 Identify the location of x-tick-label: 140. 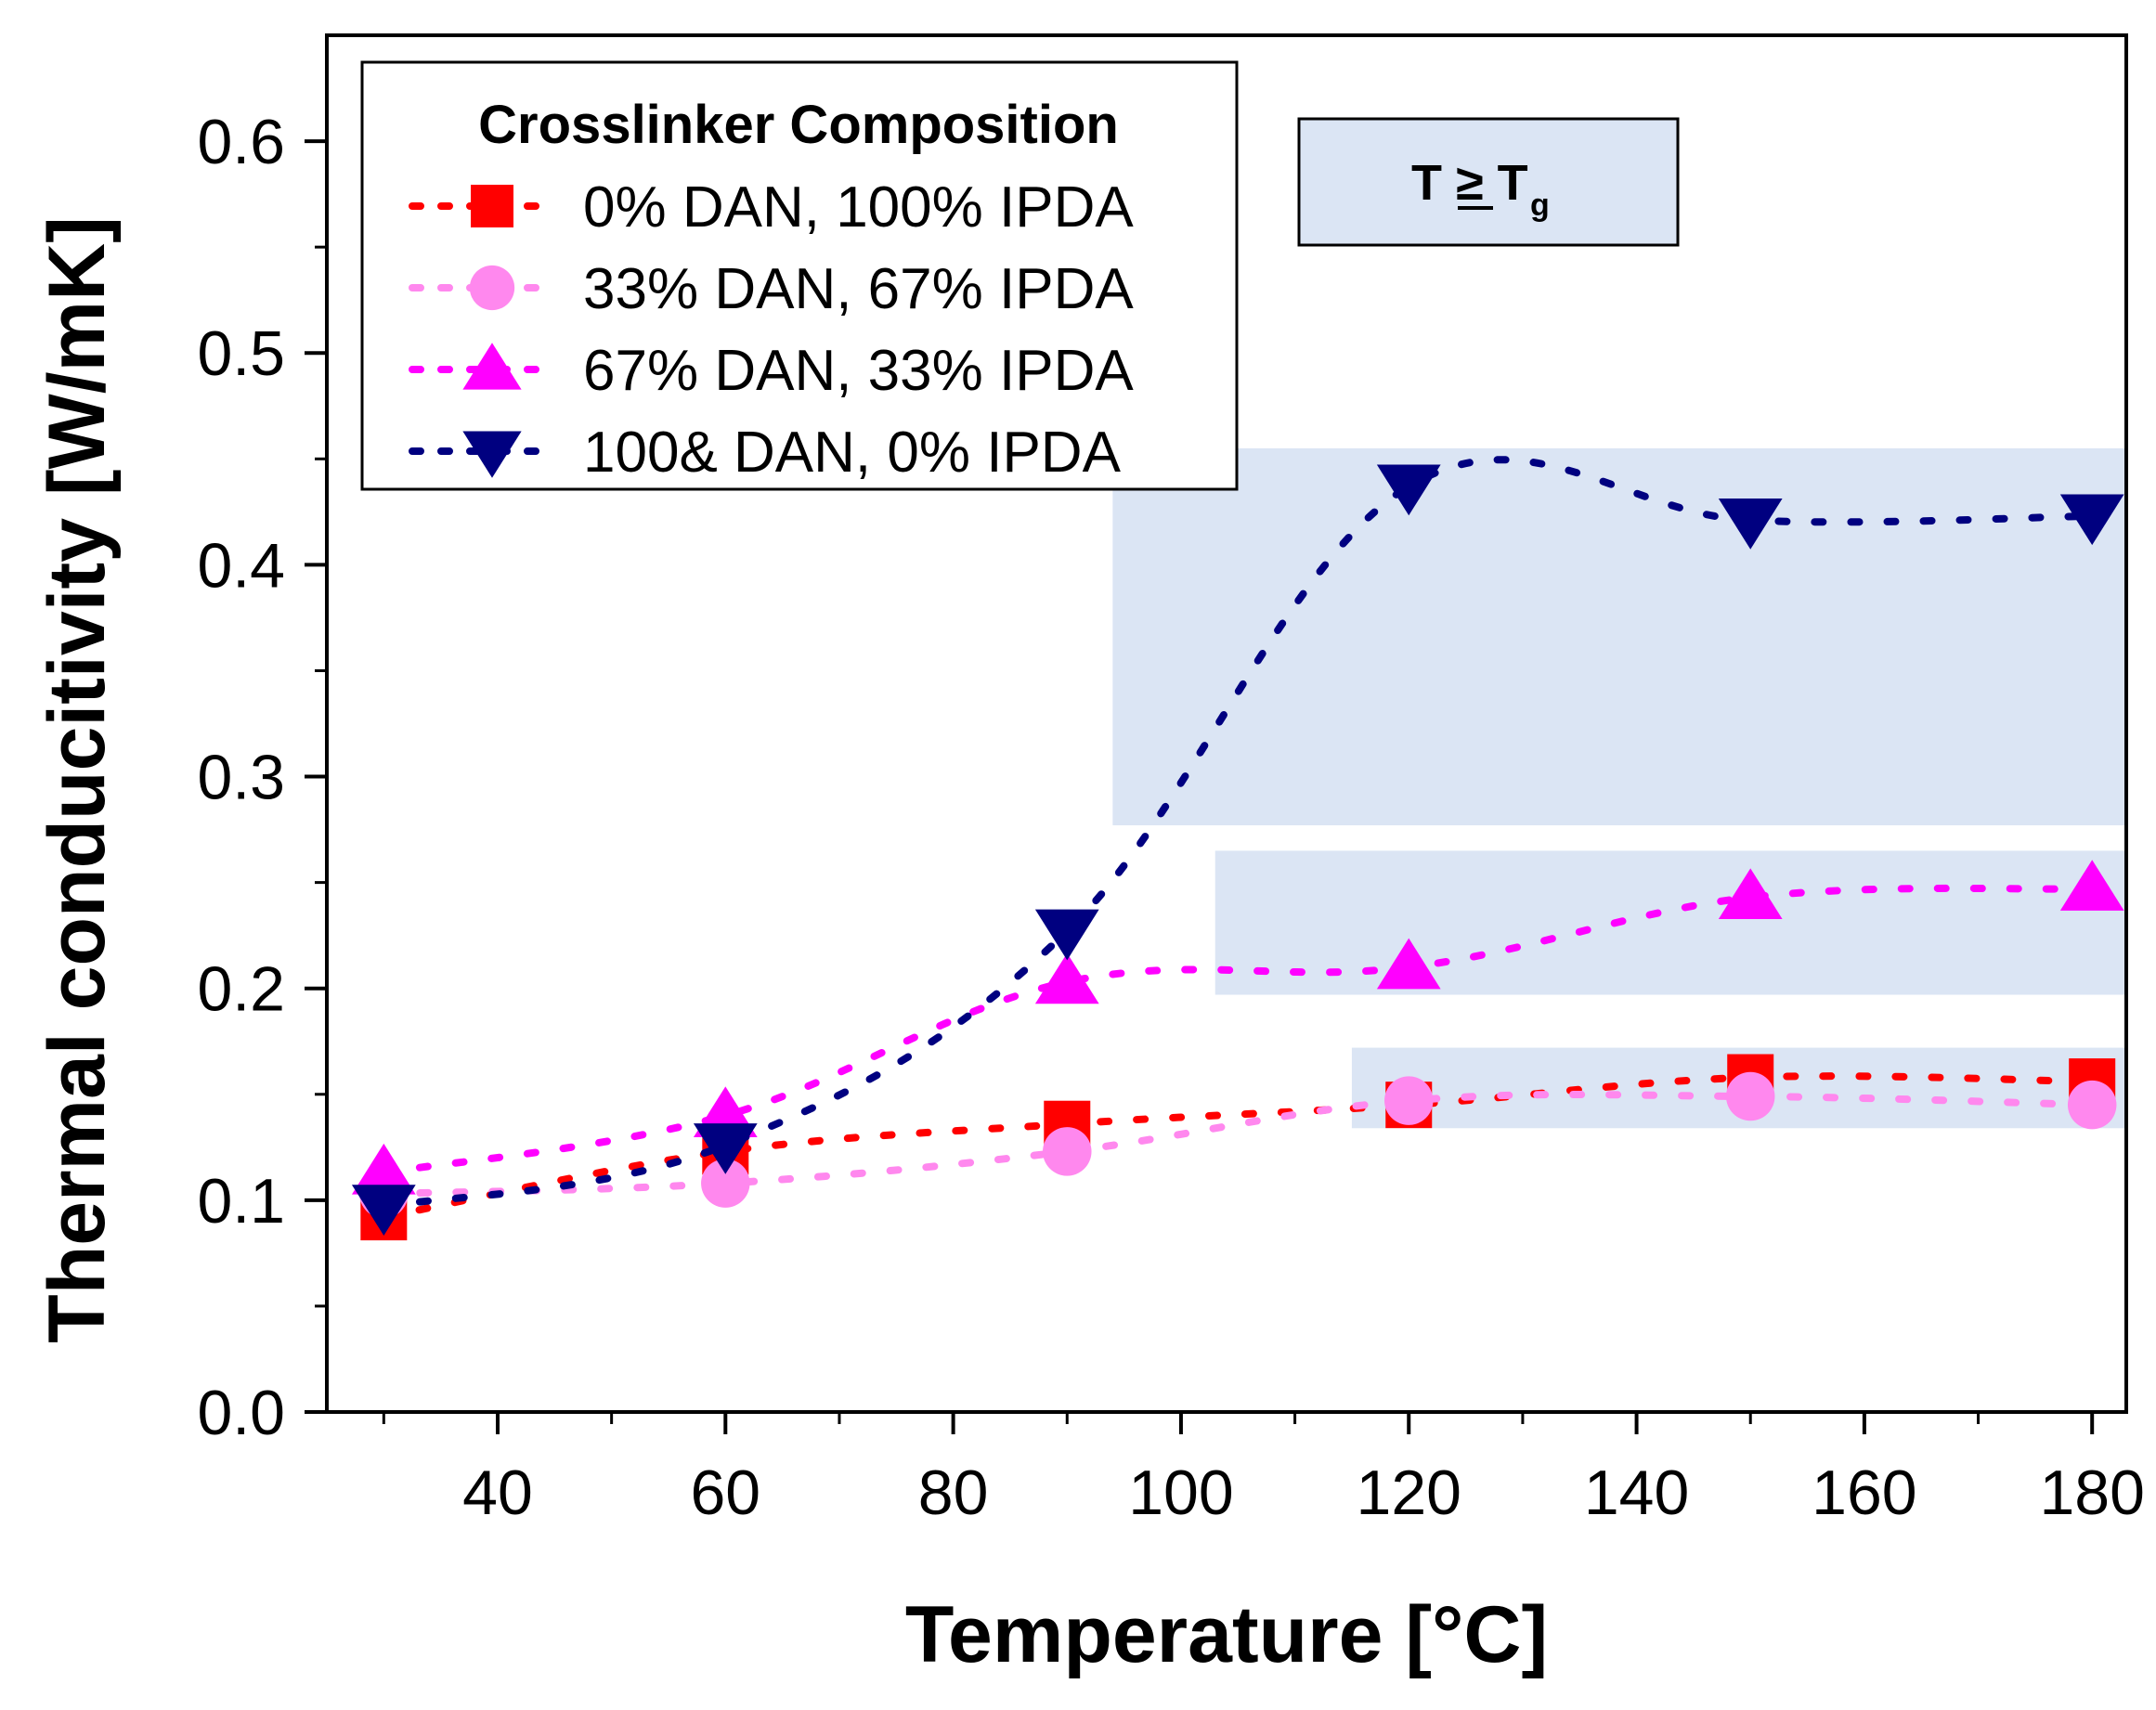
(1636, 1492).